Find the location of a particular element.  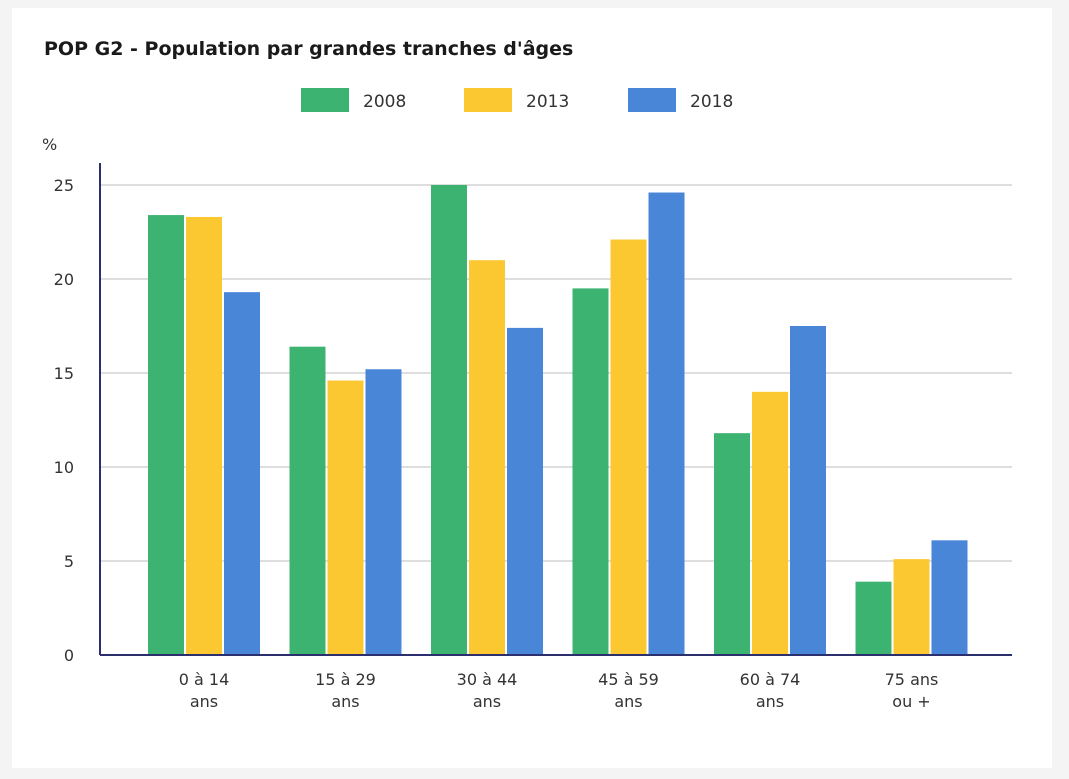

y-tick-label: 25 is located at coordinates (64, 185).